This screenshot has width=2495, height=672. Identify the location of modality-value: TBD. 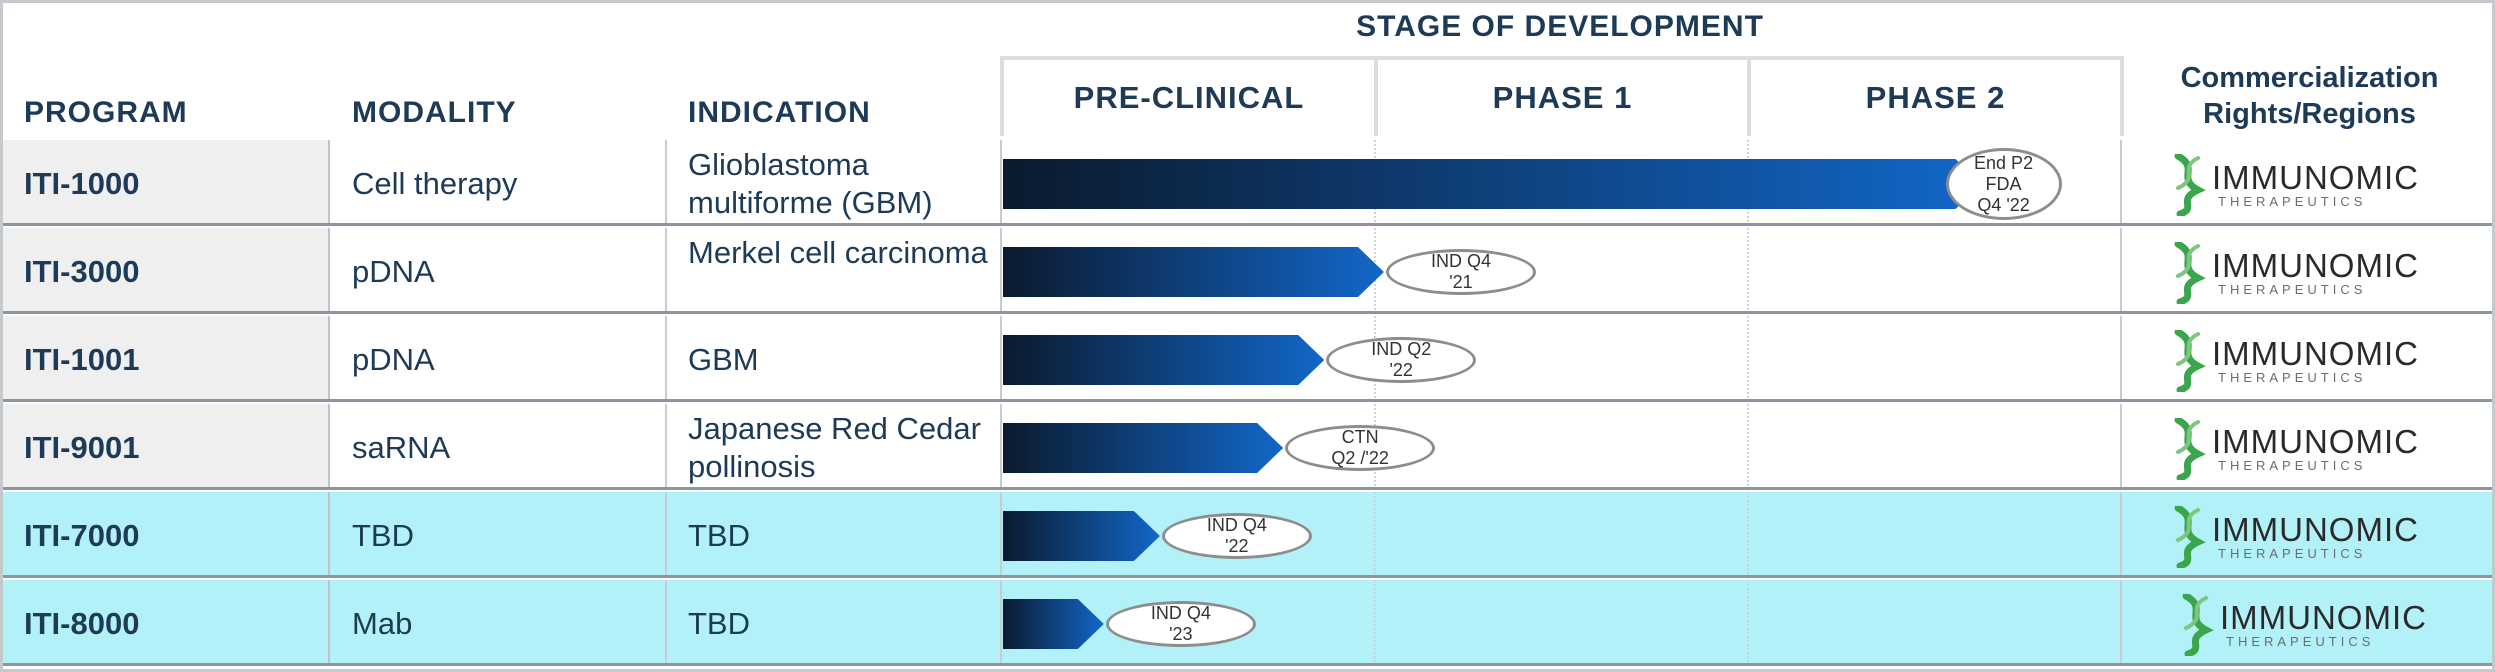
(383, 535).